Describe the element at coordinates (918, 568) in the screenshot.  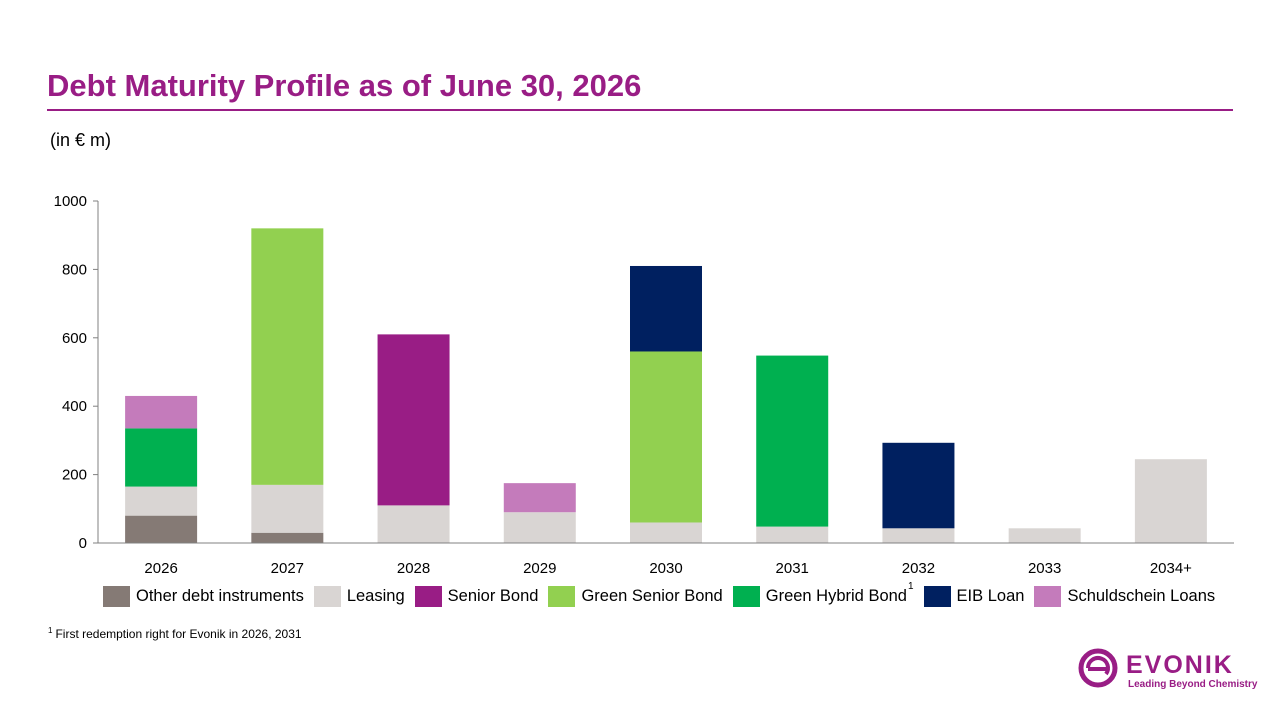
I see `x-tick-label: 2032` at that location.